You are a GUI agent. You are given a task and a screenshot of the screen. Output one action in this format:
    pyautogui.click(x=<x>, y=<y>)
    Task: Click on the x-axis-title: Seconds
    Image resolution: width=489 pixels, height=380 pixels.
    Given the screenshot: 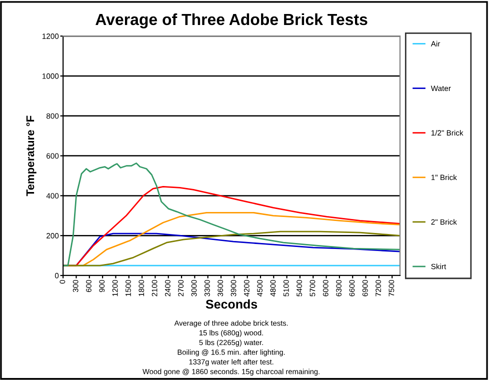 What is the action you would take?
    pyautogui.click(x=232, y=304)
    